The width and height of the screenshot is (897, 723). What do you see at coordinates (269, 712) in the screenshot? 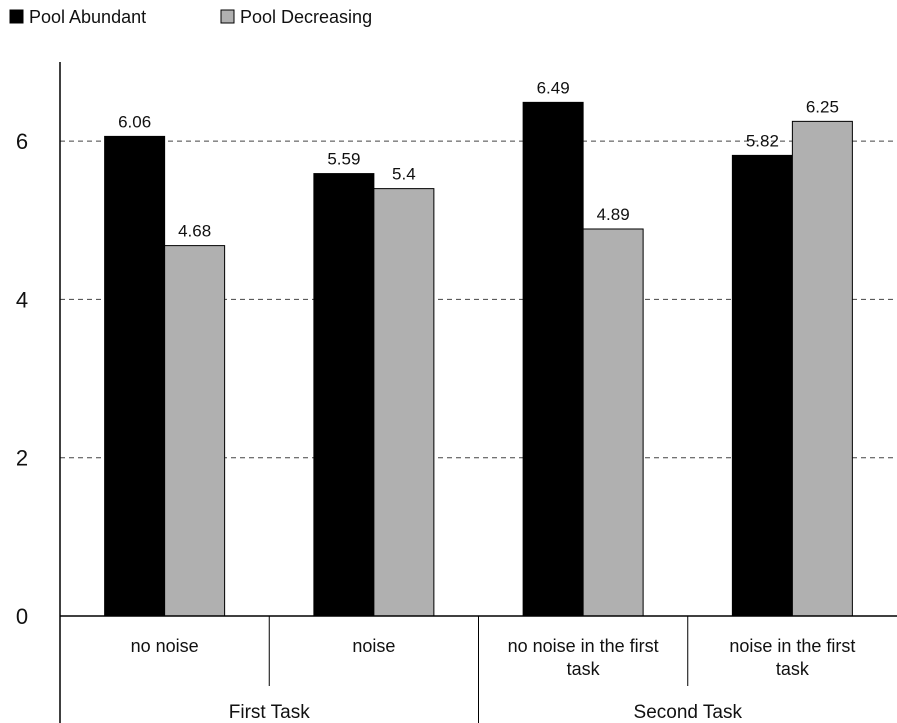
I see `group-label-0: First Task` at bounding box center [269, 712].